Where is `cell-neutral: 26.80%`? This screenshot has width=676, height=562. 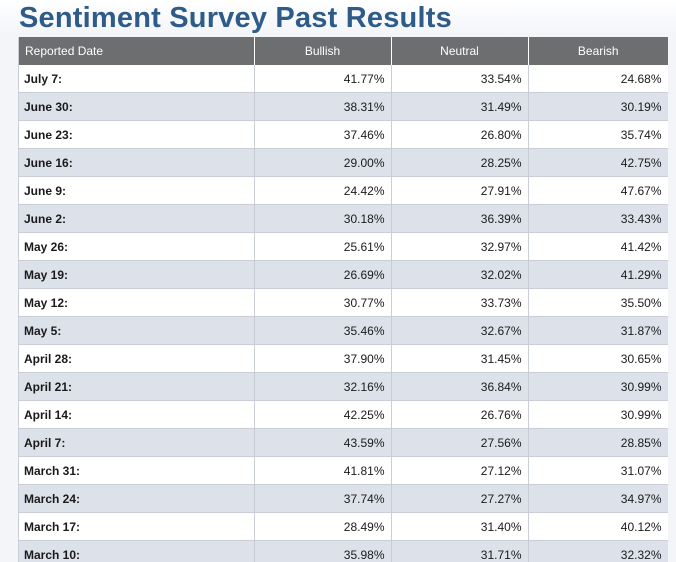 cell-neutral: 26.80% is located at coordinates (460, 134).